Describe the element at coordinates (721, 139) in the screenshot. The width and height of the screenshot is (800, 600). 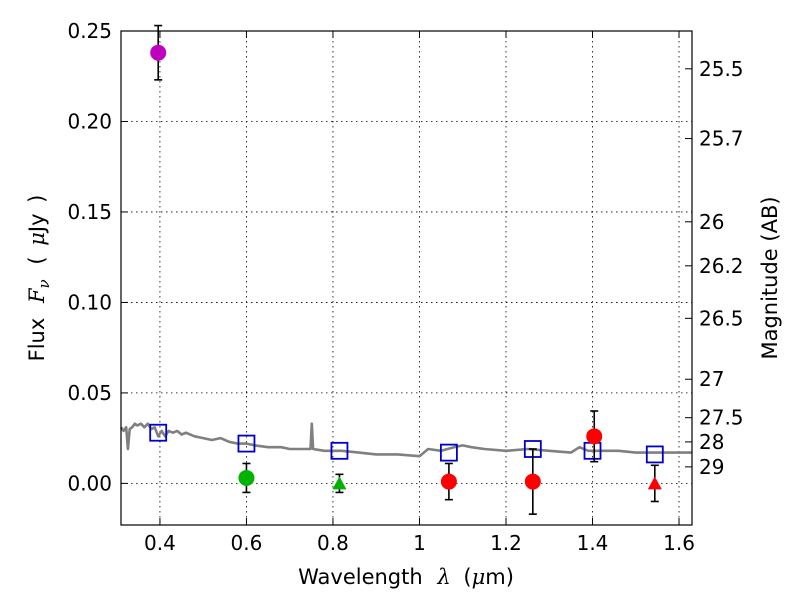
I see `magnitude-tick-label: 25.7` at that location.